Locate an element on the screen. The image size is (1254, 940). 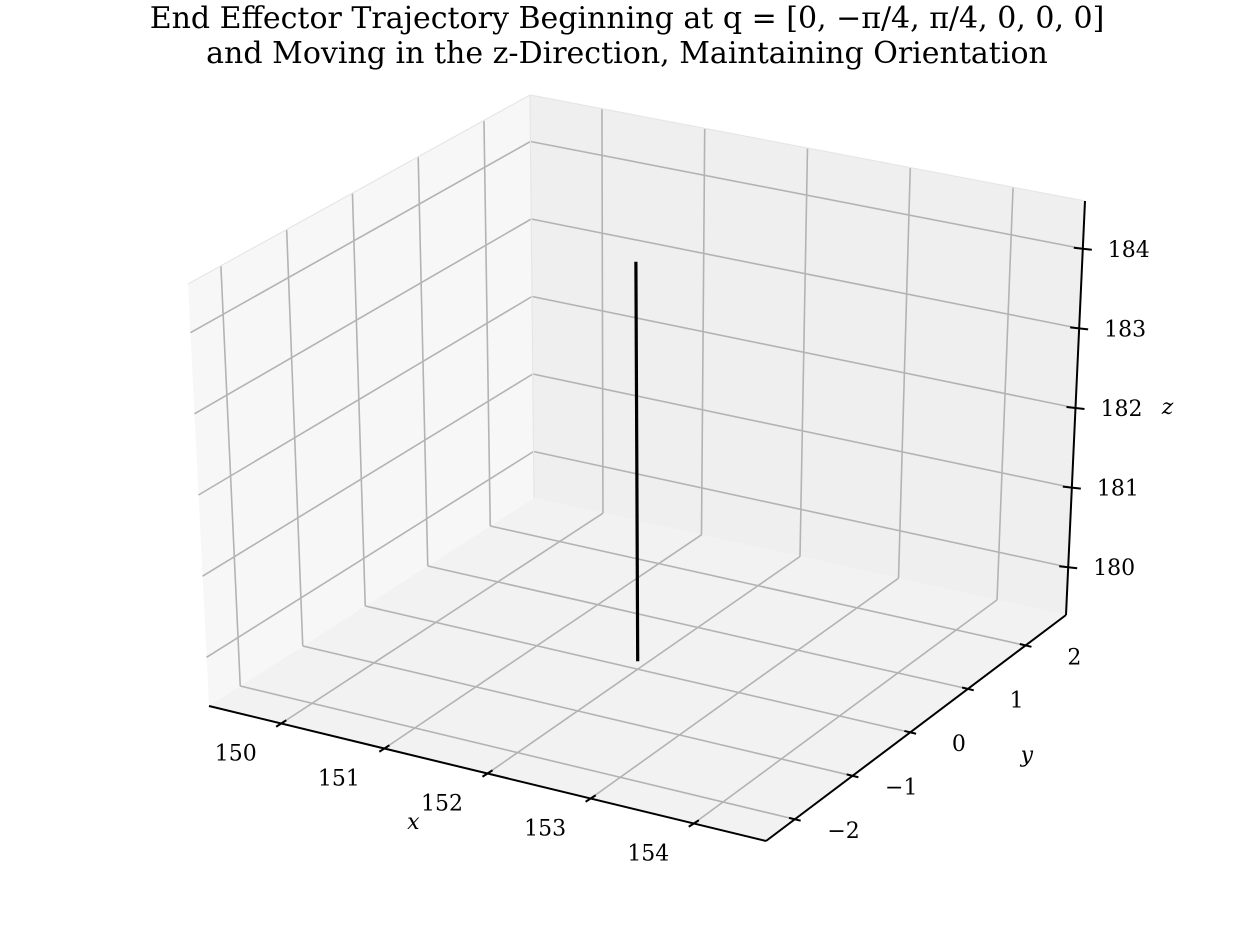
x-tick-label: 150 is located at coordinates (236, 754).